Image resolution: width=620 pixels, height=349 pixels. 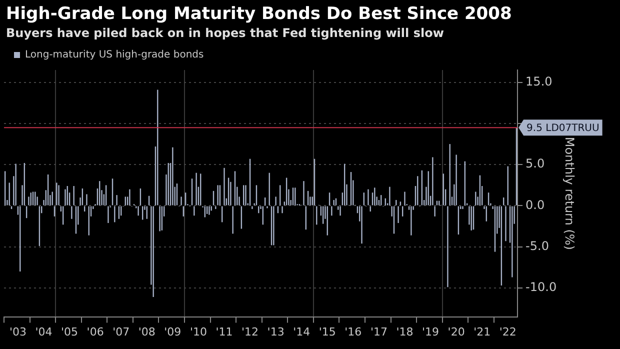 I want to click on y-tick-label: -10.0, so click(x=541, y=287).